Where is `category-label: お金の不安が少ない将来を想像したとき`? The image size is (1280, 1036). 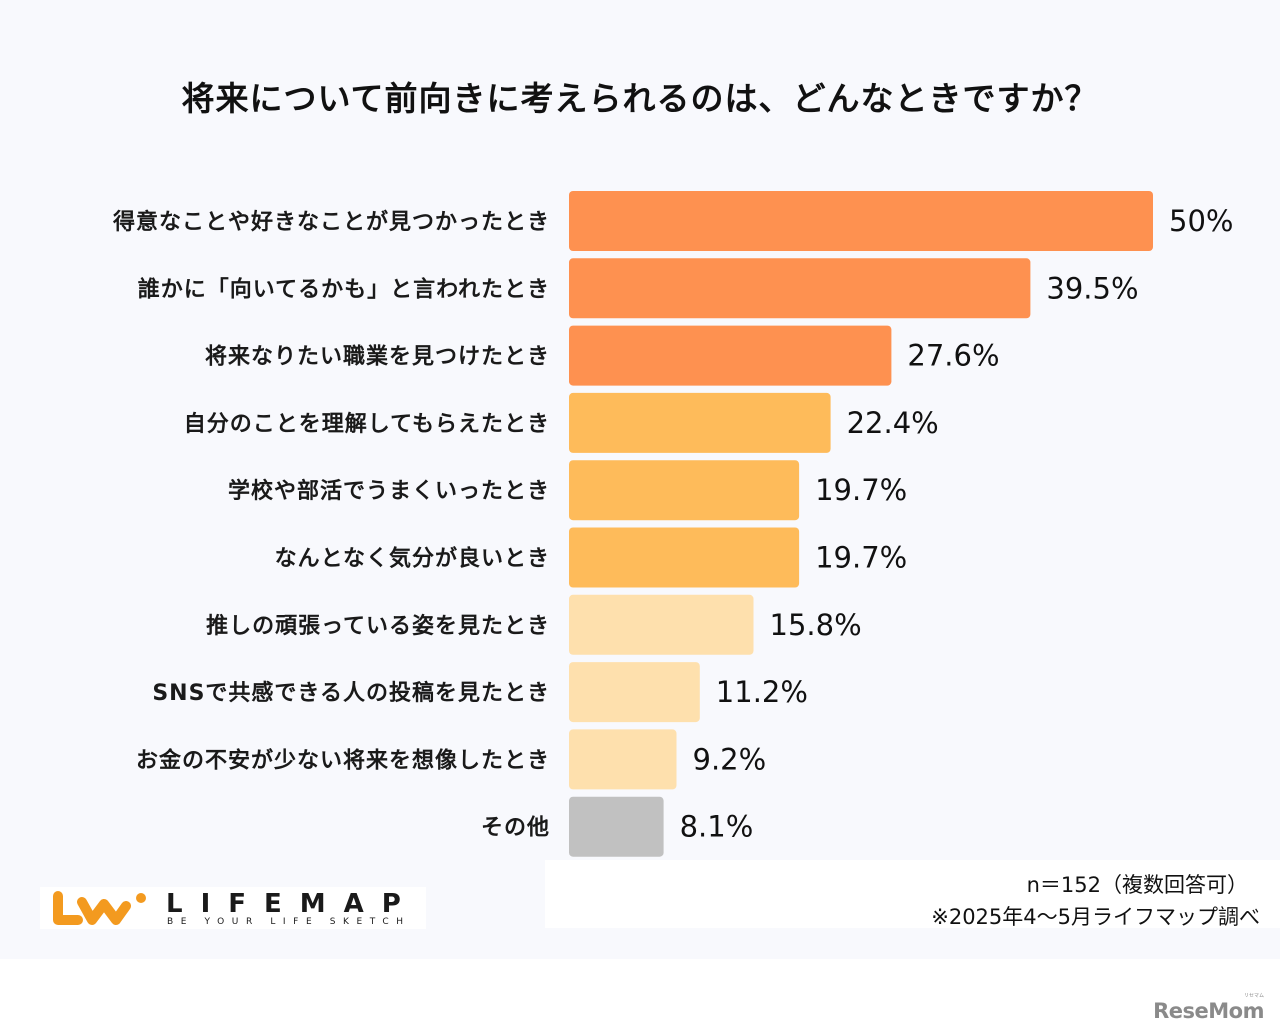 category-label: お金の不安が少ない将来を想像したとき is located at coordinates (343, 760).